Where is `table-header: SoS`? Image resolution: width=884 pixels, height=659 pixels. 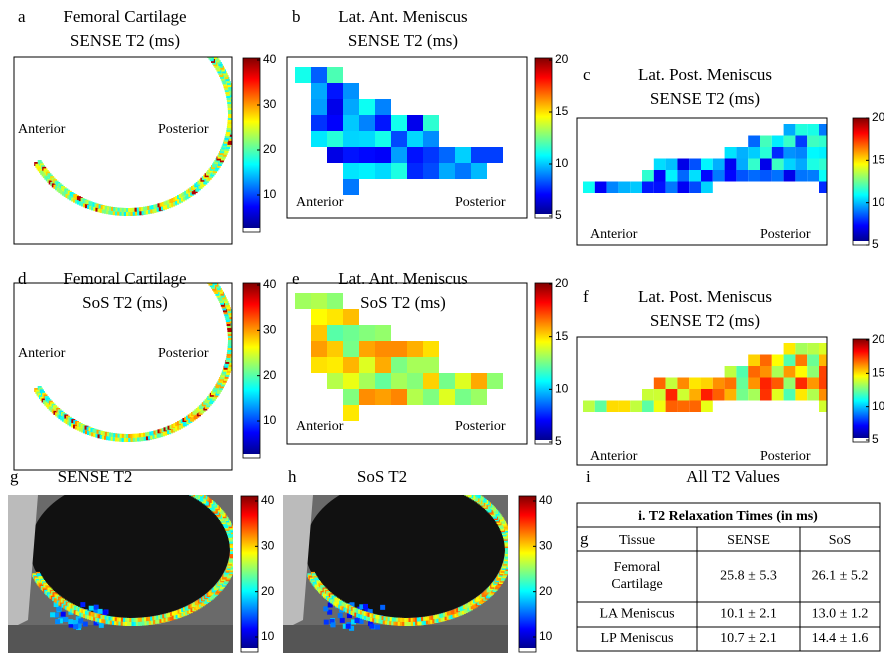 table-header: SoS is located at coordinates (840, 540).